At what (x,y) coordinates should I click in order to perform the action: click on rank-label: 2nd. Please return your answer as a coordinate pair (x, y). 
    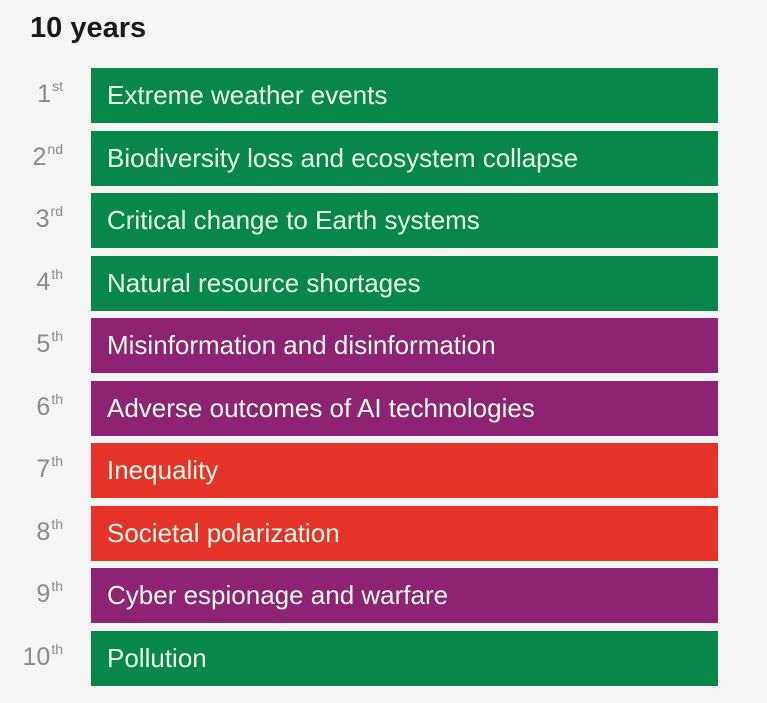
    Looking at the image, I should click on (47, 156).